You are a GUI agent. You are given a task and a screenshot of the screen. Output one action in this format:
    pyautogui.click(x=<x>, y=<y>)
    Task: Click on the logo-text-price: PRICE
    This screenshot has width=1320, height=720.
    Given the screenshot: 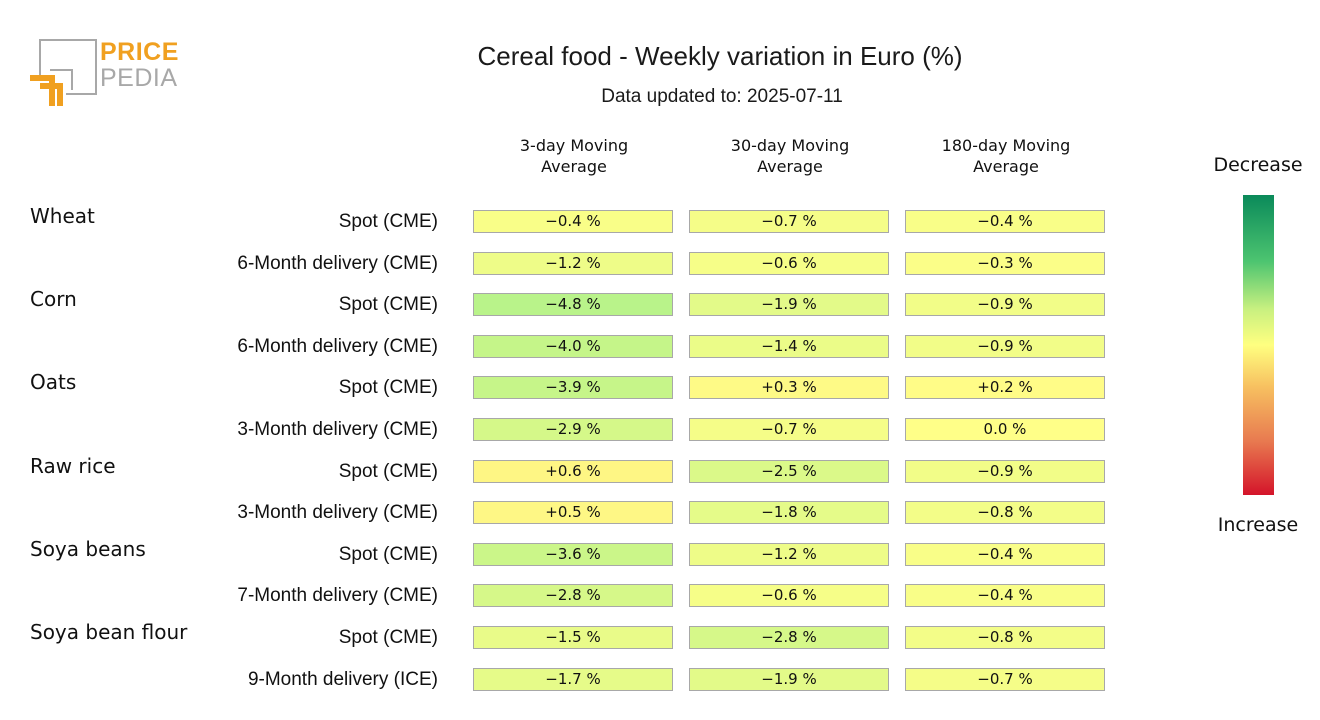 What is the action you would take?
    pyautogui.click(x=139, y=52)
    